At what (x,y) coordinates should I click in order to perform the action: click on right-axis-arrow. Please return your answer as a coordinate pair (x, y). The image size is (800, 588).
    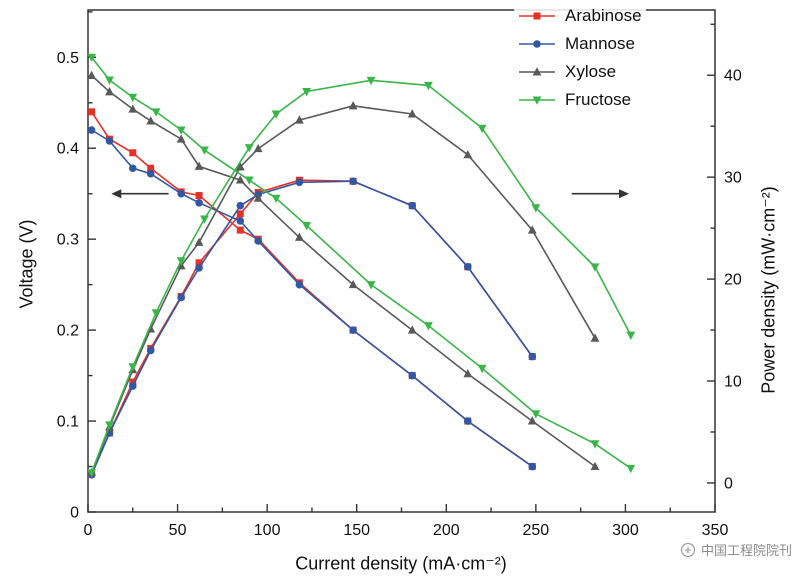
    Looking at the image, I should click on (600, 194).